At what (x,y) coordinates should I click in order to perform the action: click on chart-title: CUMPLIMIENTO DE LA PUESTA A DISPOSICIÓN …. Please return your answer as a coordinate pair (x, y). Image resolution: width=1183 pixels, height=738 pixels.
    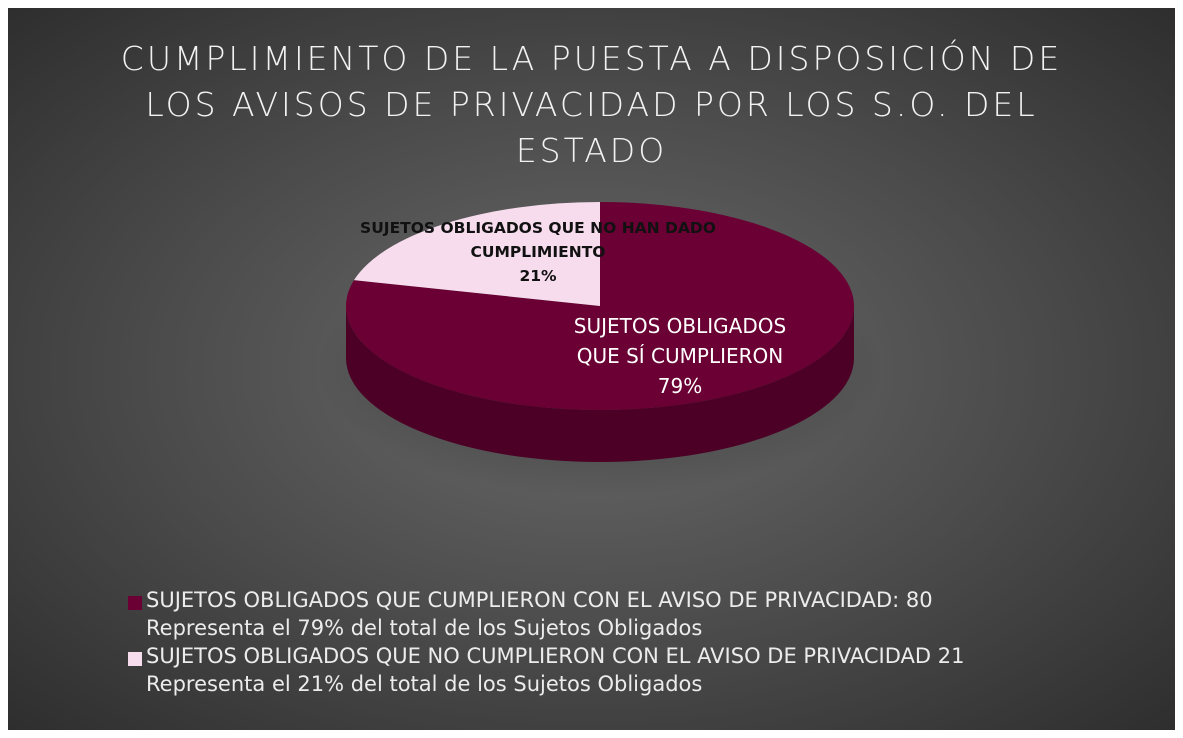
    Looking at the image, I should click on (591, 104).